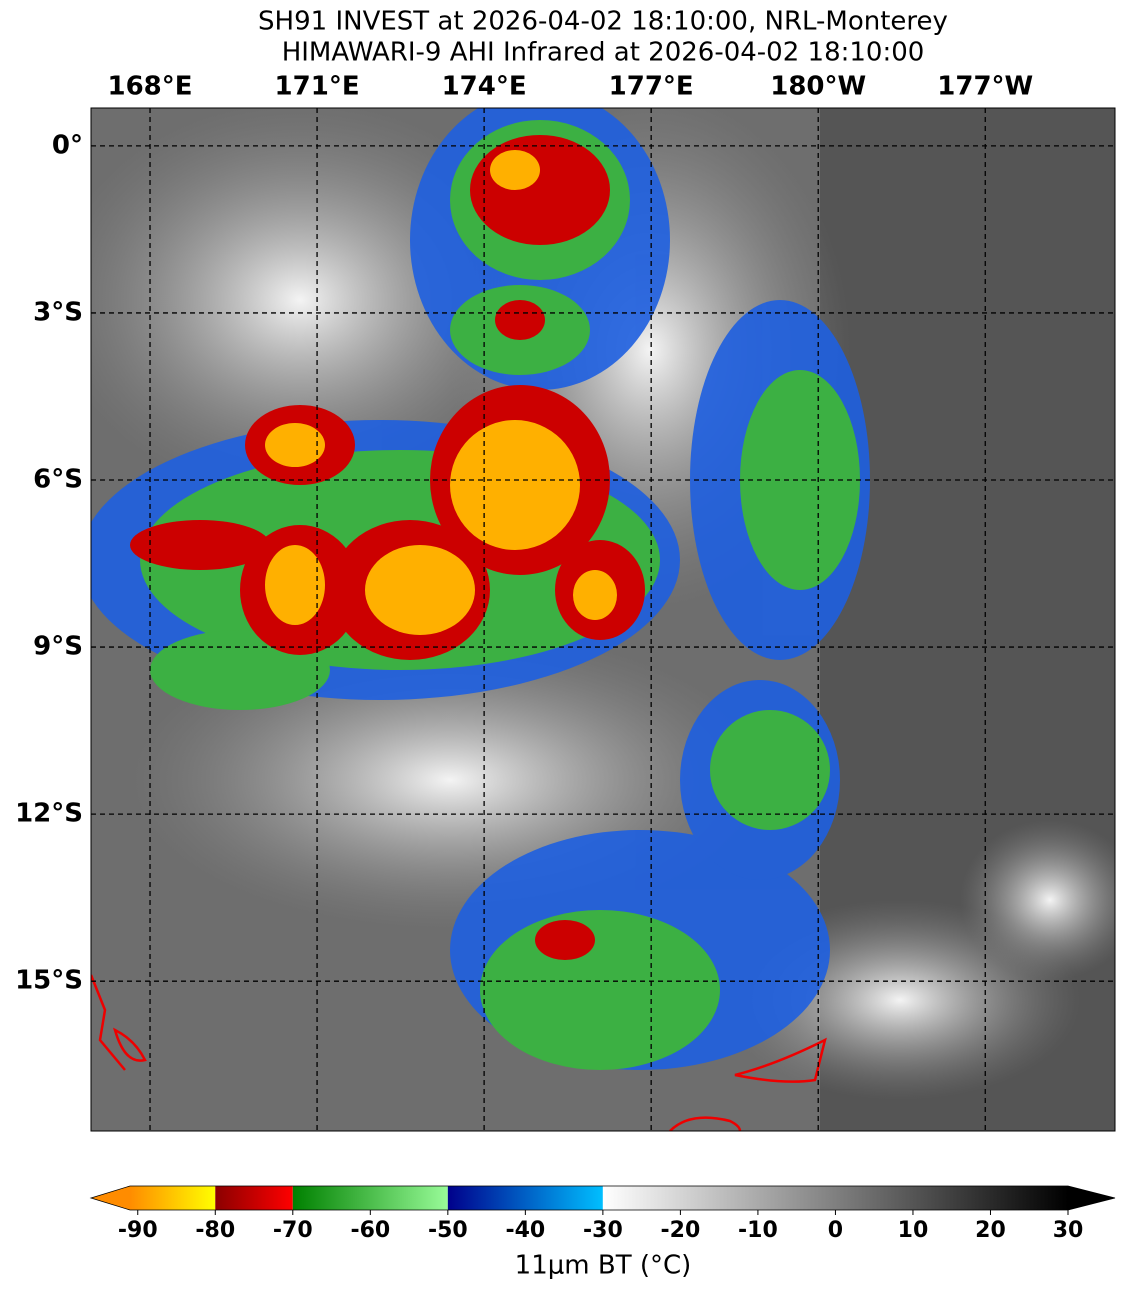 The image size is (1125, 1292). What do you see at coordinates (49, 814) in the screenshot?
I see `lat-label: 12°S` at bounding box center [49, 814].